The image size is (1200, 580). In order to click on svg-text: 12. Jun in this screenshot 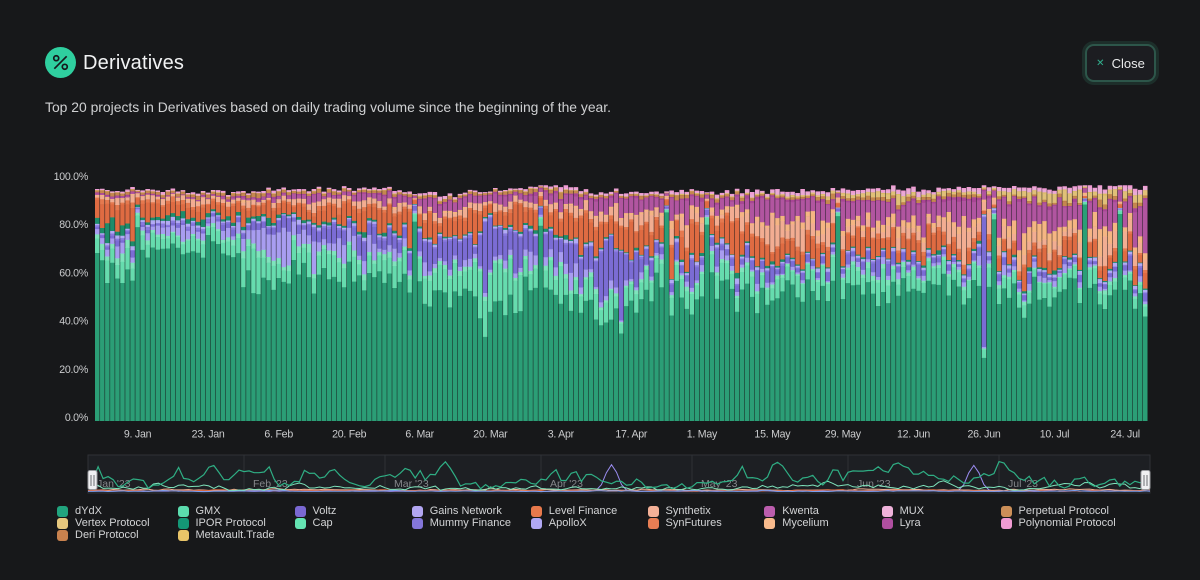, I will do `click(913, 435)`.